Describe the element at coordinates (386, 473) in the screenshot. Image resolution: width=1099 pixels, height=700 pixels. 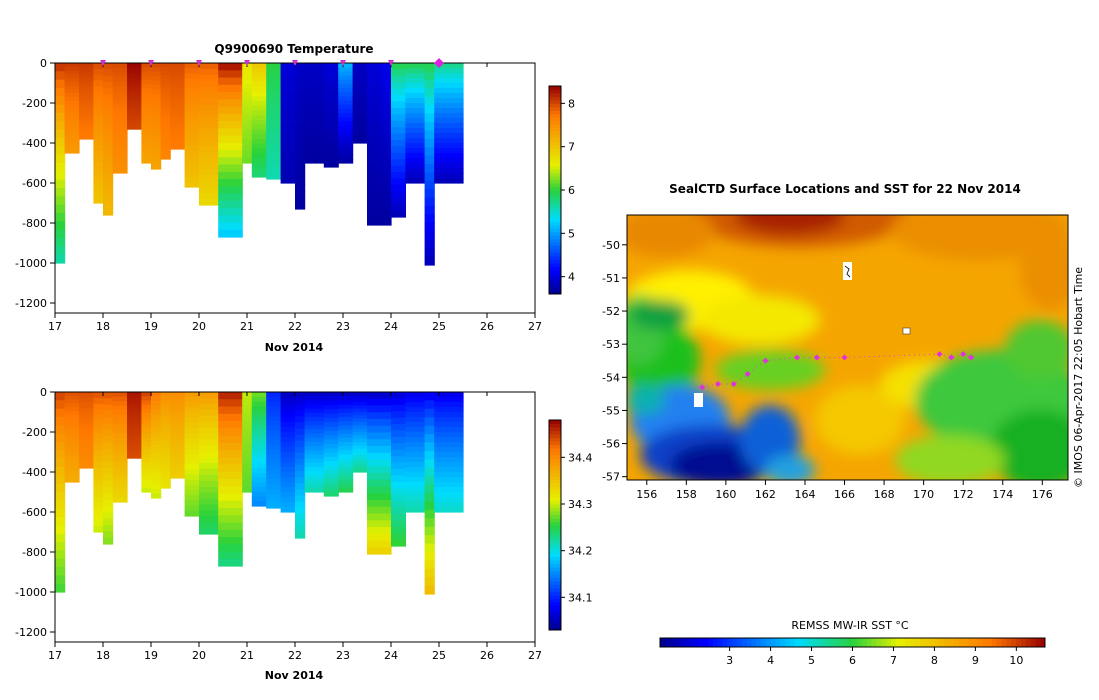
I see `profile-column` at that location.